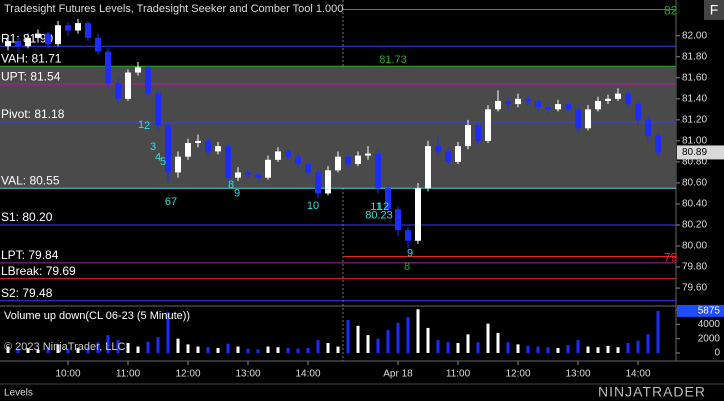 This screenshot has width=724, height=401. I want to click on annotation: 3, so click(153, 147).